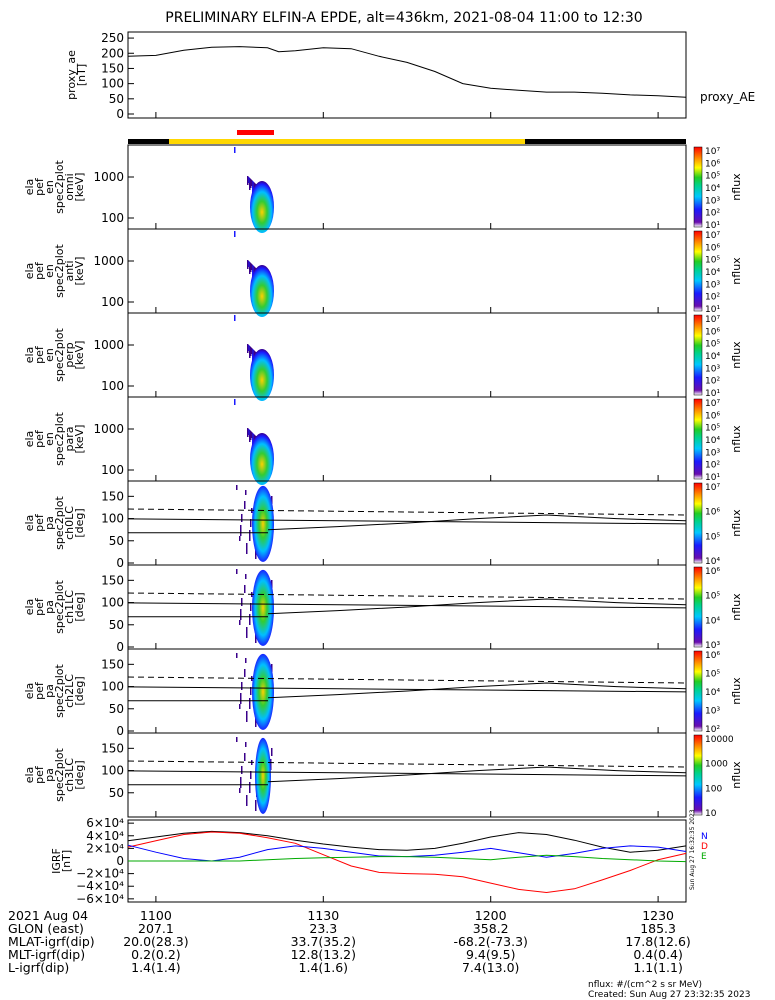 The width and height of the screenshot is (775, 1000). What do you see at coordinates (59, 439) in the screenshot?
I see `spec-ylabel-line: spec2plot` at bounding box center [59, 439].